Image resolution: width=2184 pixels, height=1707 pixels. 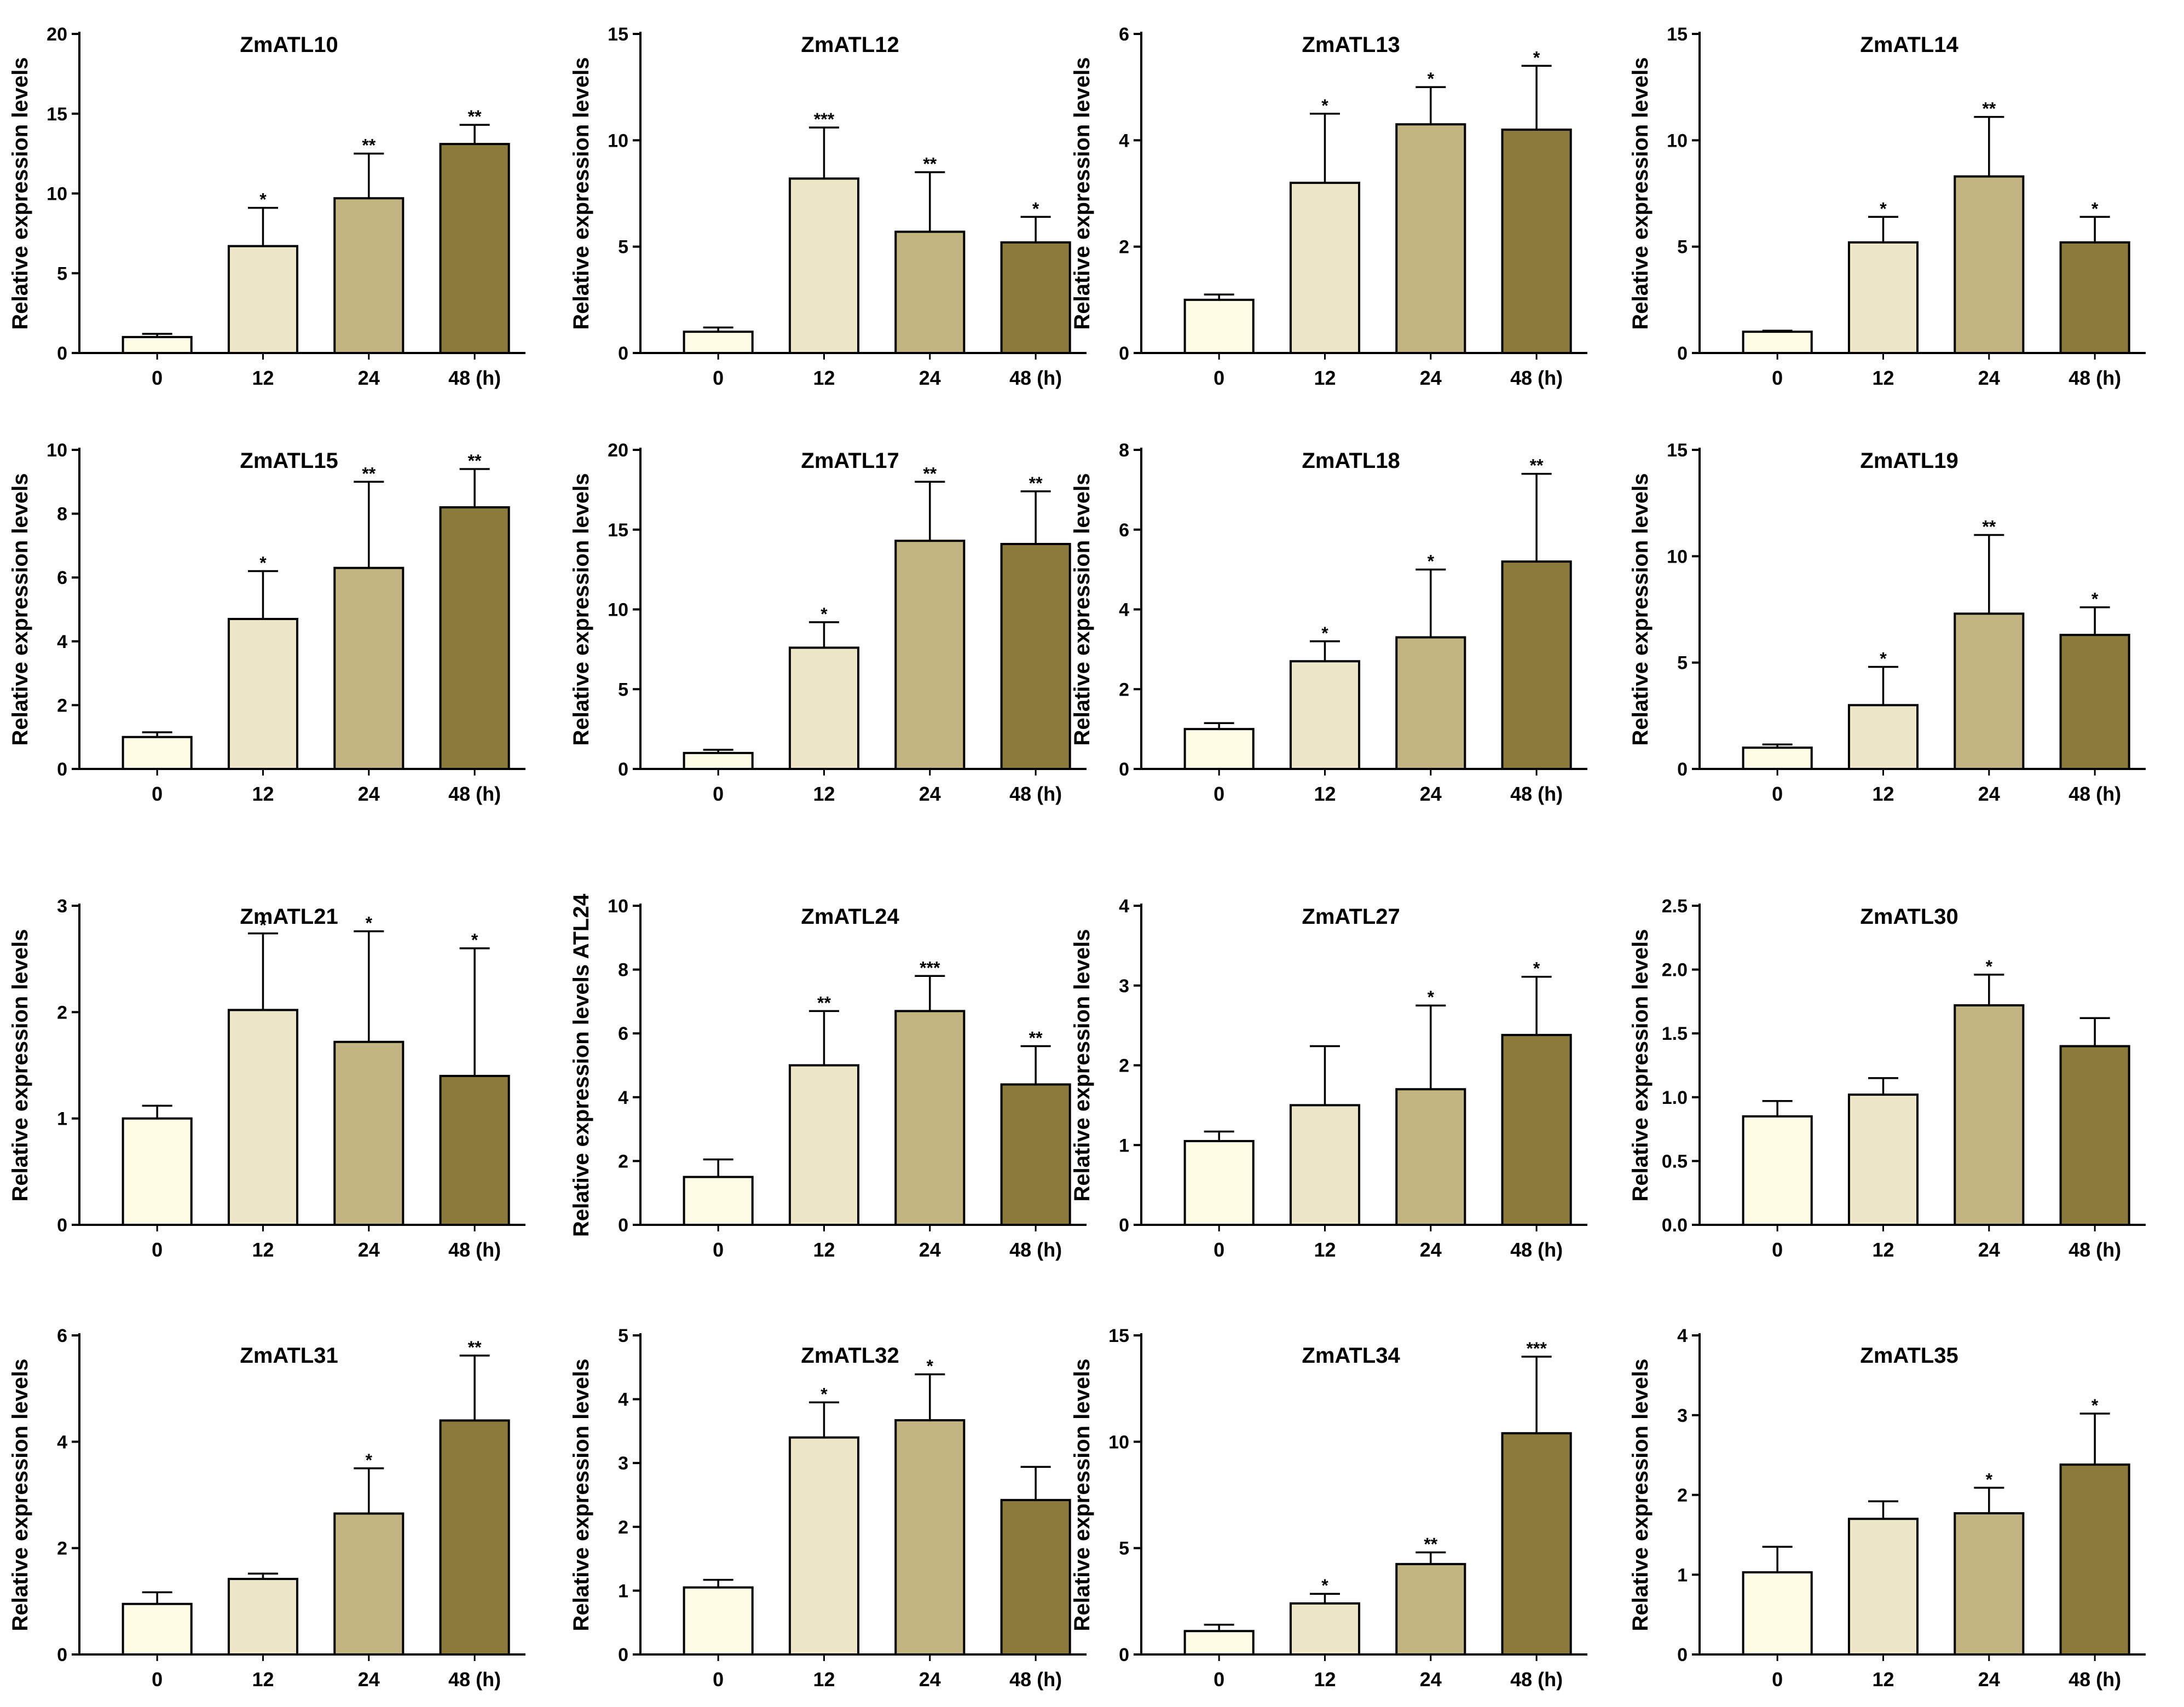 I want to click on panel-title: ZmATL18, so click(x=1351, y=461).